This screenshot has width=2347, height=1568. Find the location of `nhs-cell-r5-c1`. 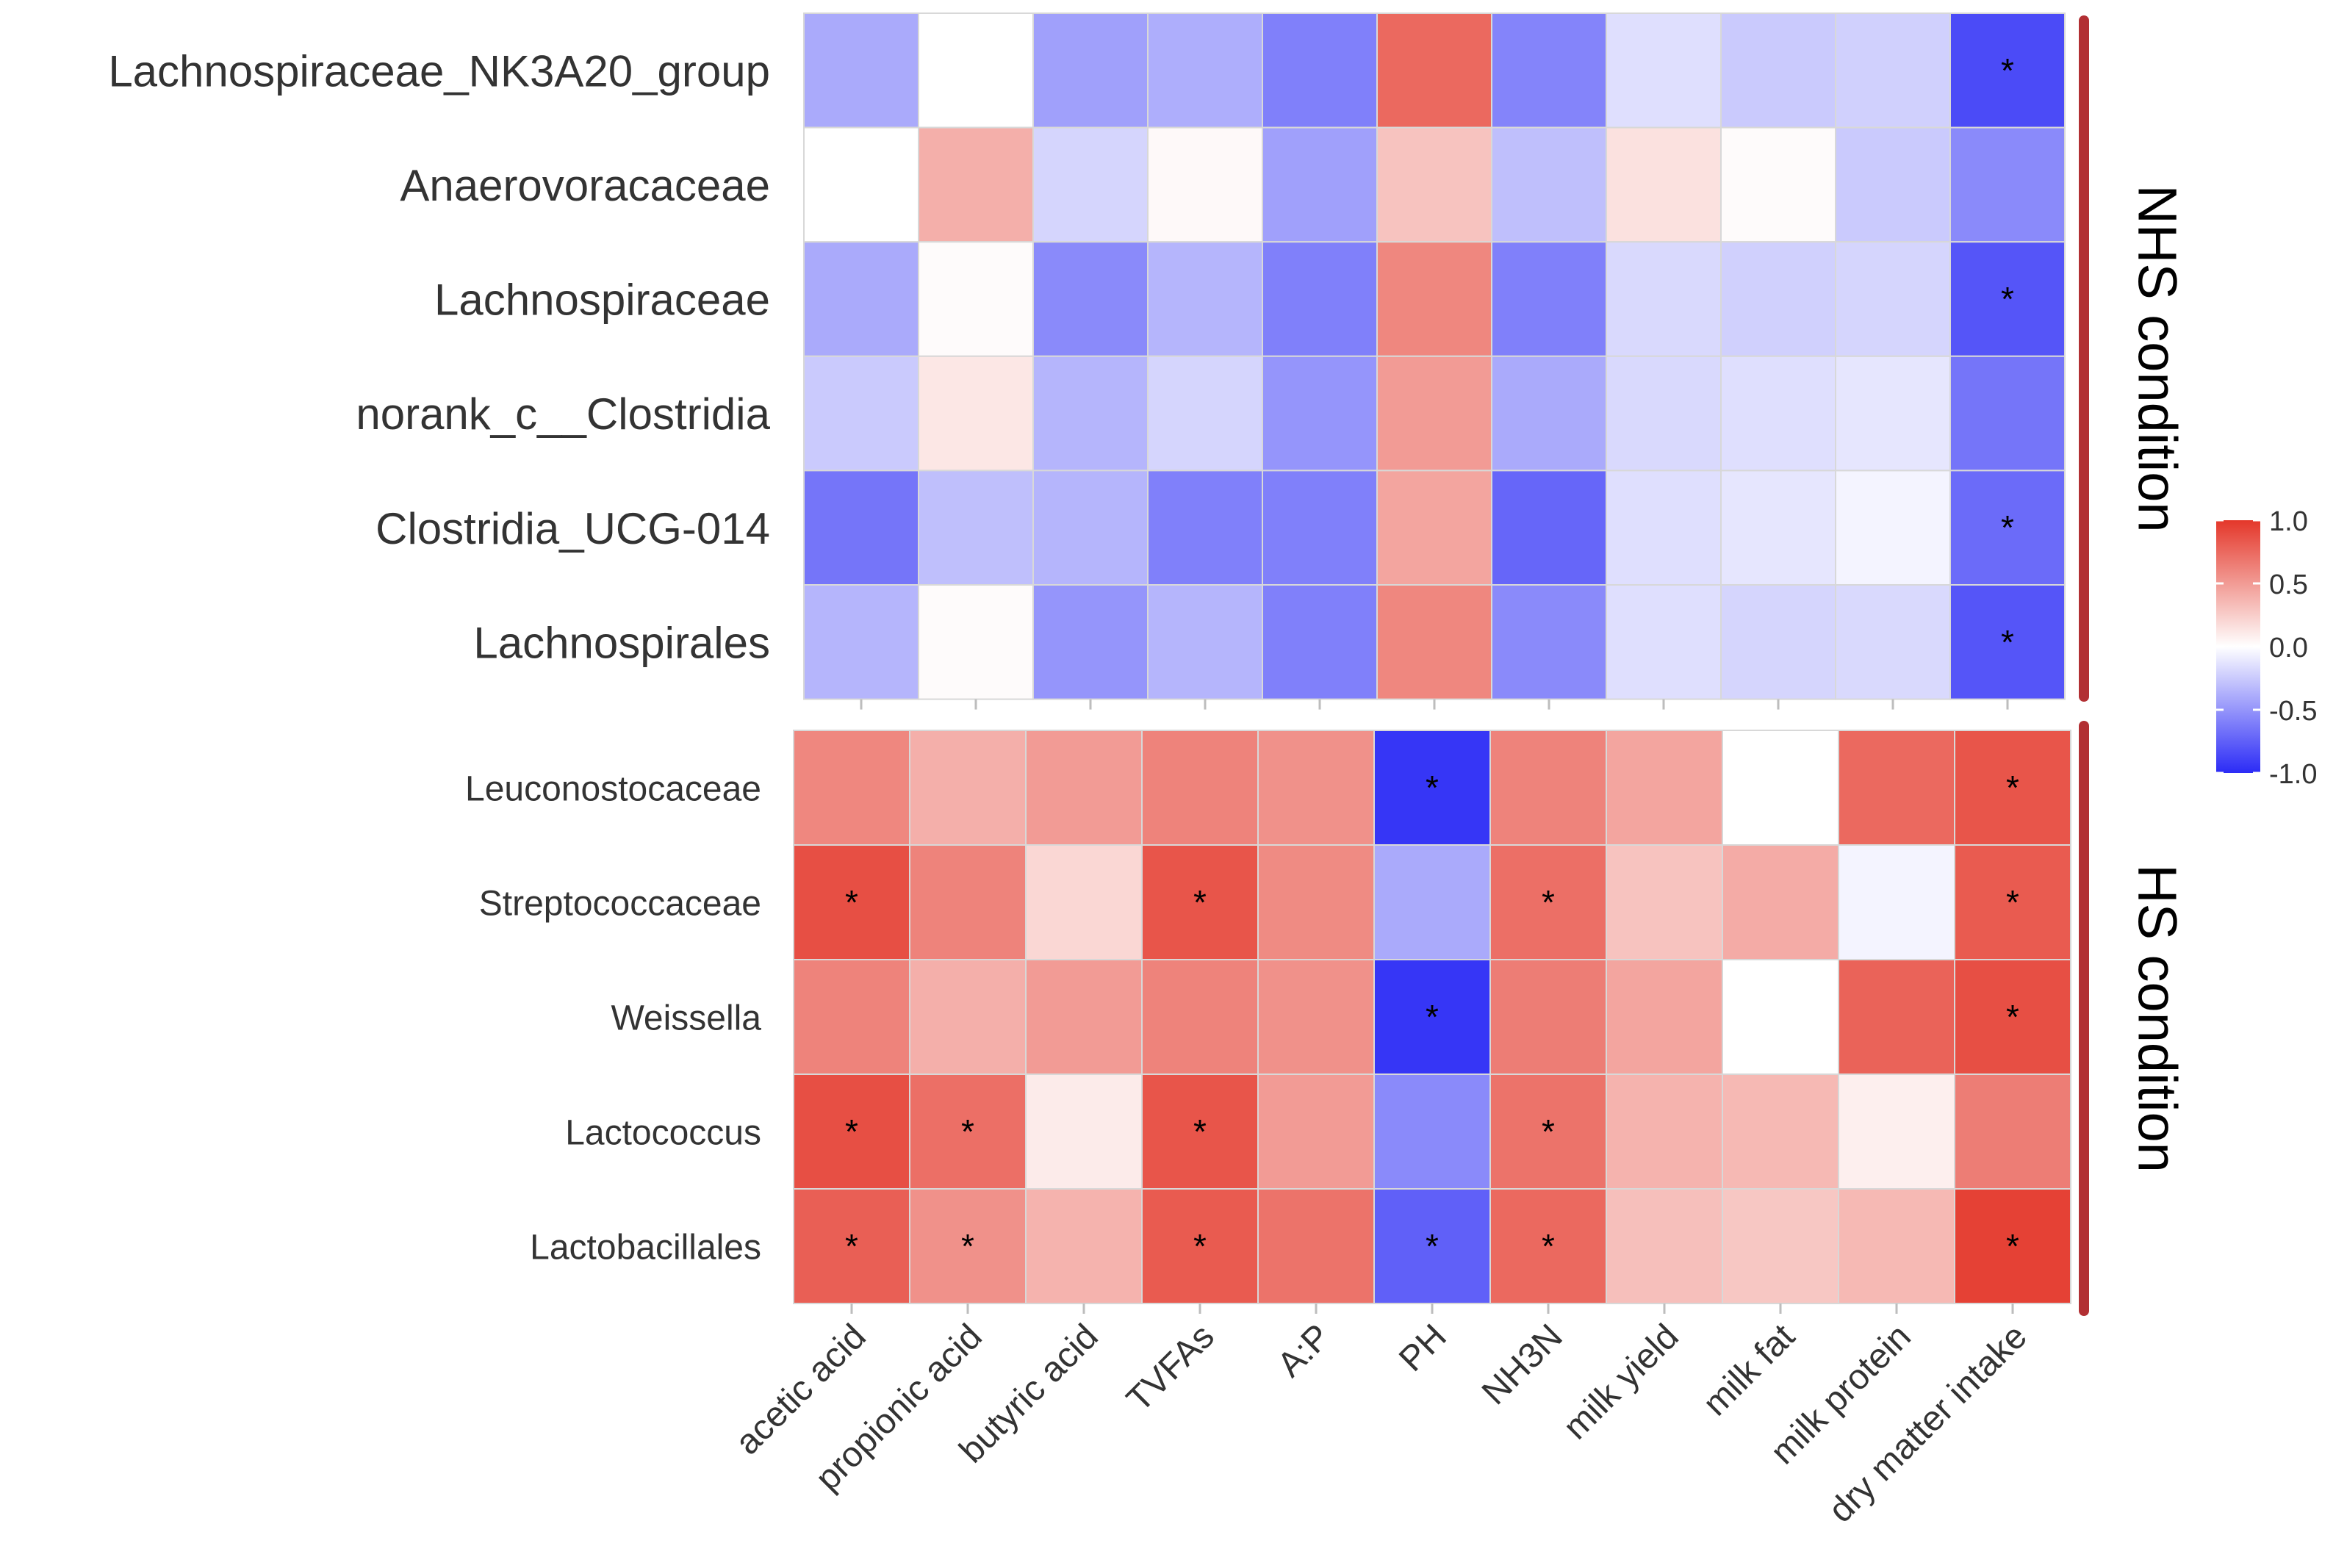

nhs-cell-r5-c1 is located at coordinates (976, 642).